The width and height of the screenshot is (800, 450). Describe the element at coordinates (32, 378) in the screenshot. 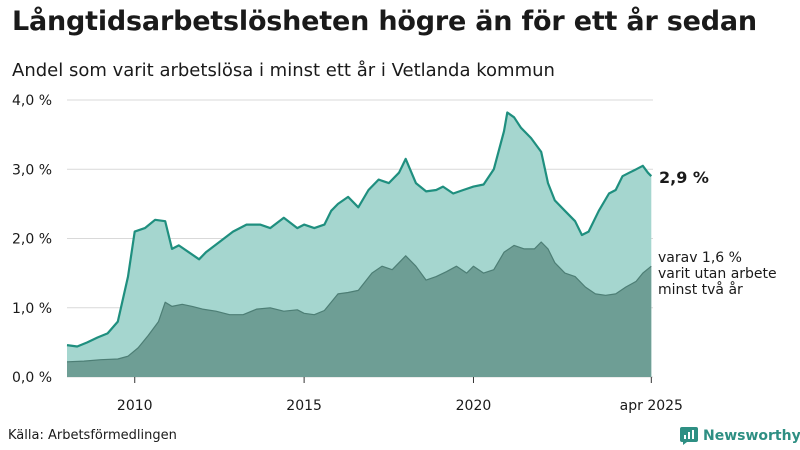

I see `y-tick-label-0: 0,0 %` at that location.